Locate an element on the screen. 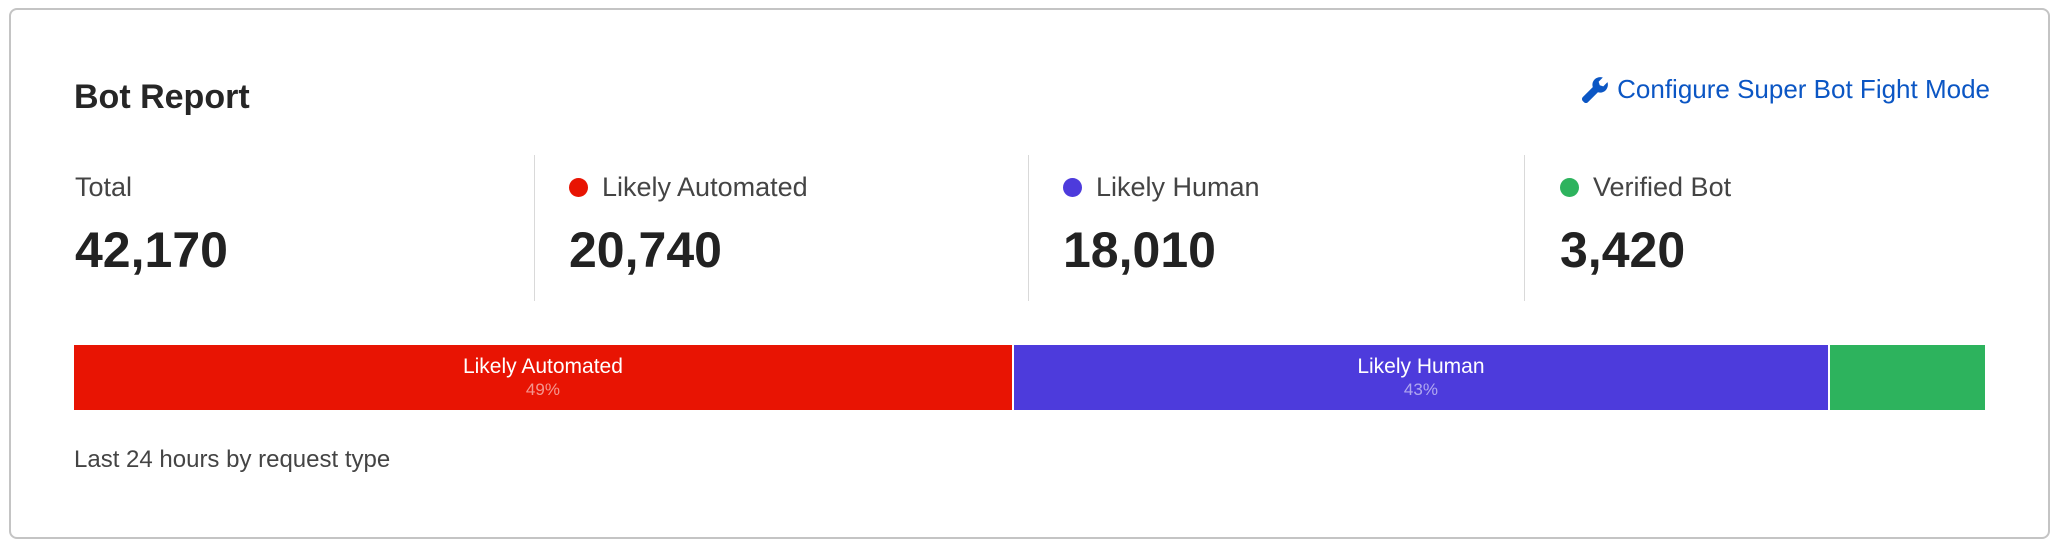 The width and height of the screenshot is (2062, 550). bar-segment-likely-human: Likely Human 43% is located at coordinates (1421, 377).